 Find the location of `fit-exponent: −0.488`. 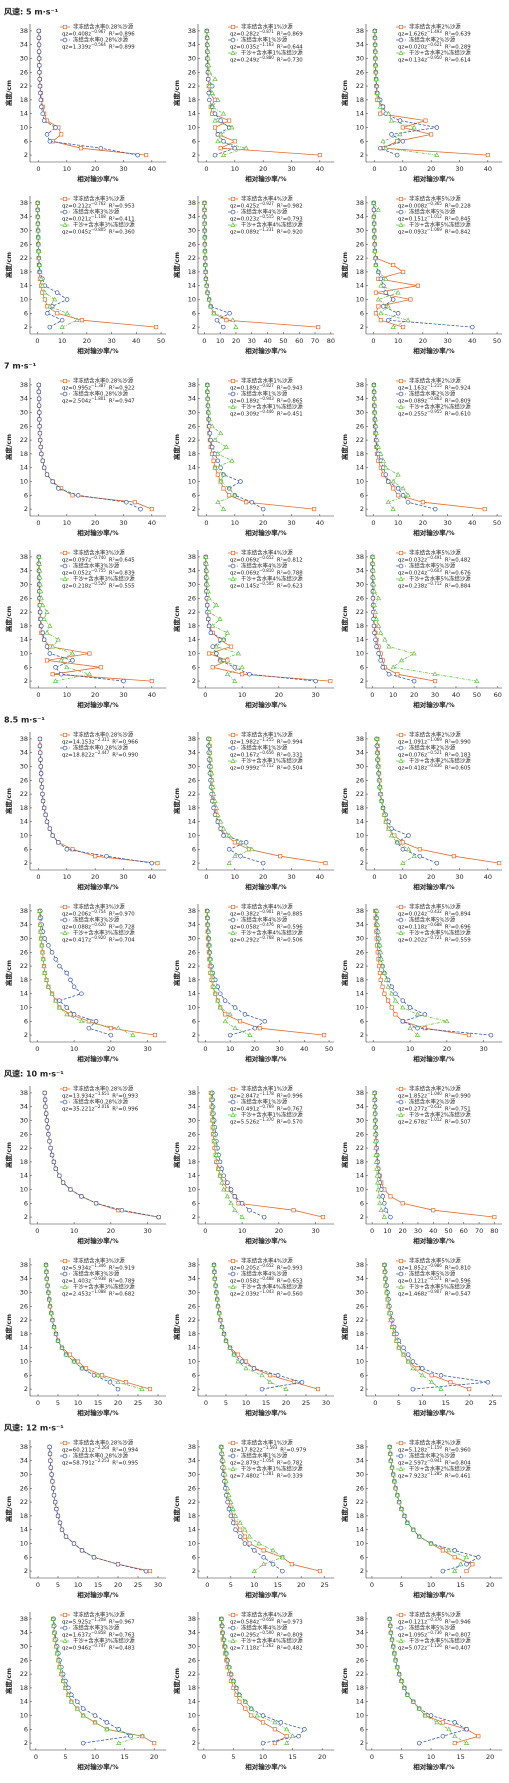

fit-exponent: −0.488 is located at coordinates (266, 1278).